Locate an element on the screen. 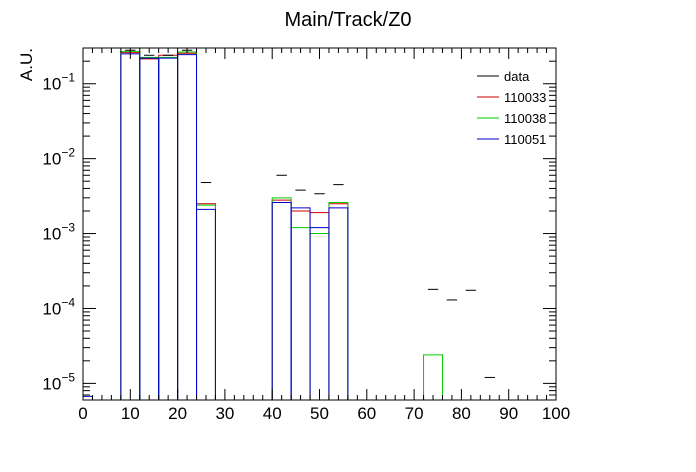  y-tick-label: 10⁻⁴ is located at coordinates (58, 306).